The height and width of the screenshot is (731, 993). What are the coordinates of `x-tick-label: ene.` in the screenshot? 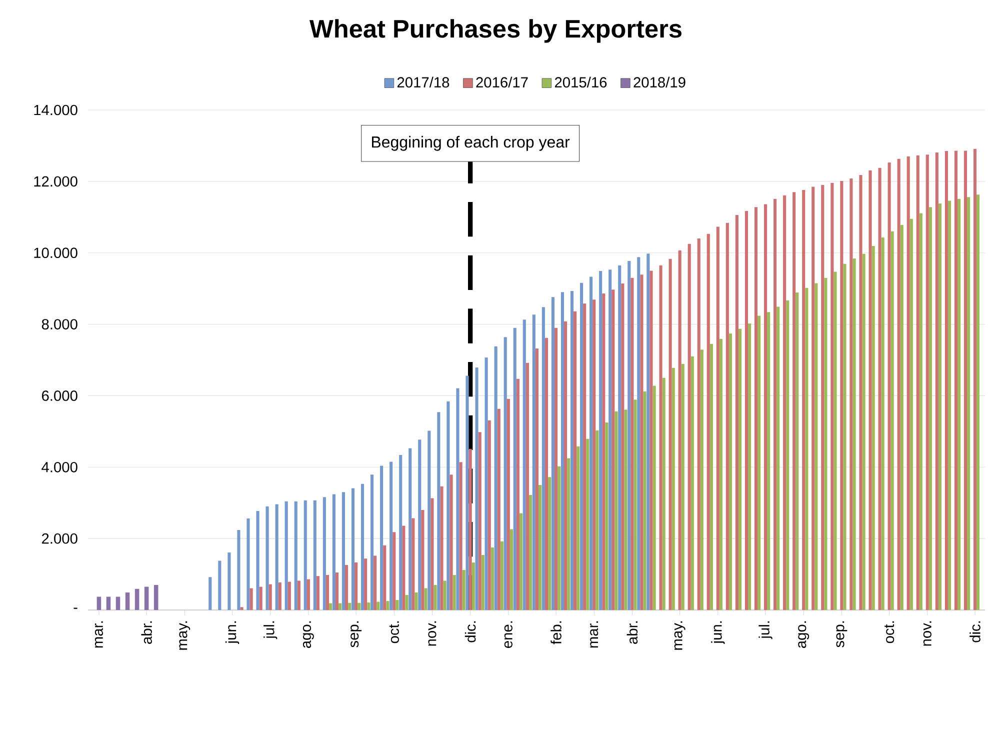 It's located at (508, 634).